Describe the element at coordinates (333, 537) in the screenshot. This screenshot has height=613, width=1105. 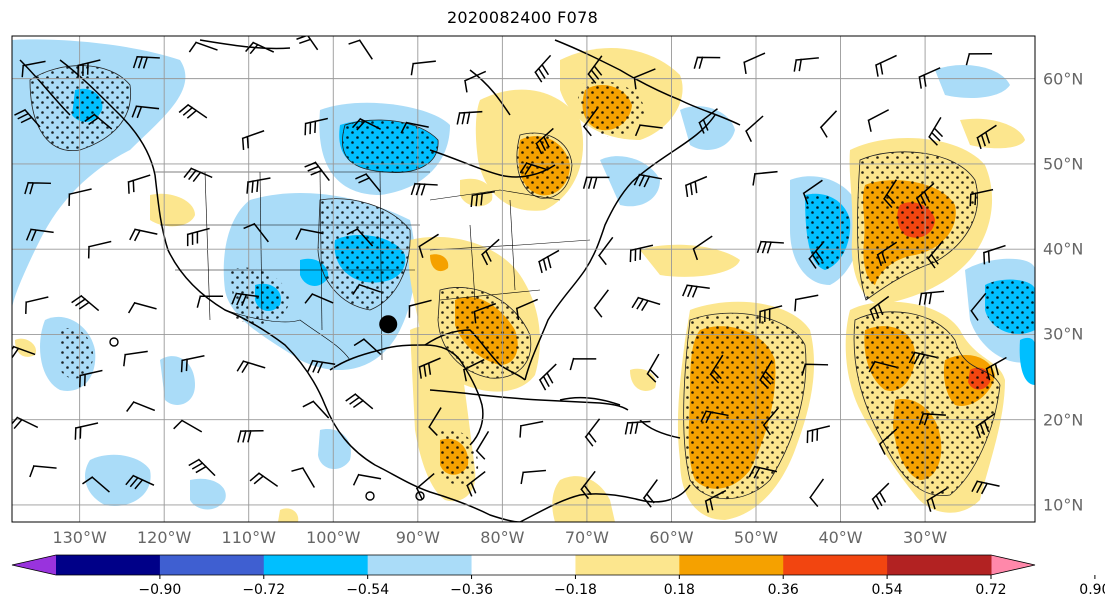
I see `longitude-label: 100°W` at that location.